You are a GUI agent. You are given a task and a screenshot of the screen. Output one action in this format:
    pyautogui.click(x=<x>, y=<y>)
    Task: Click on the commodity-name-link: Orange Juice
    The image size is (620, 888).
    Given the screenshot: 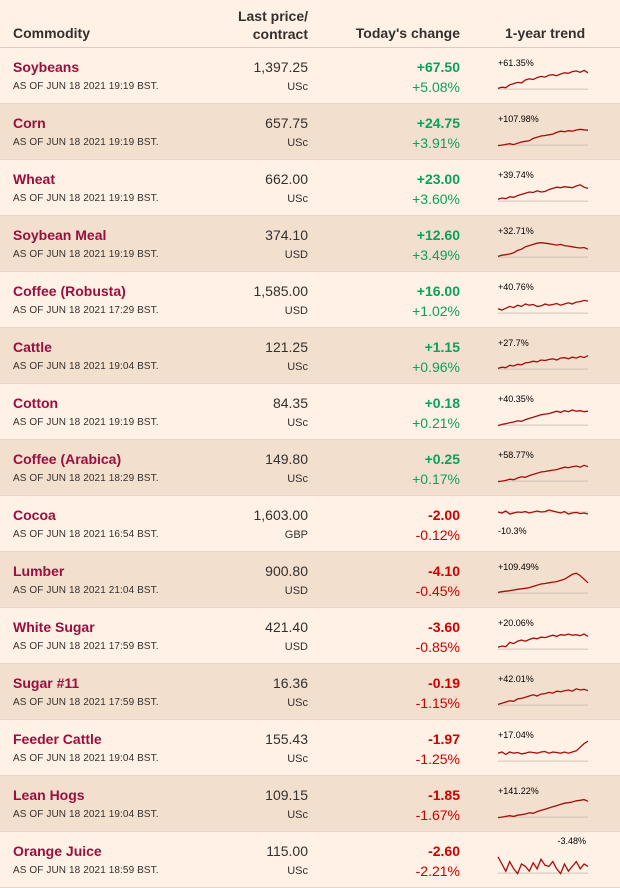 What is the action you would take?
    pyautogui.click(x=57, y=851)
    